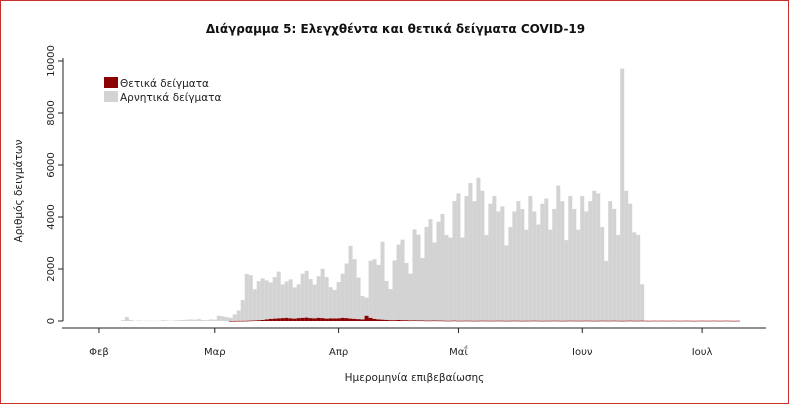 The height and width of the screenshot is (406, 791). Describe the element at coordinates (19, 190) in the screenshot. I see `y-axis-label: Αριθμός δειγμάτων` at that location.